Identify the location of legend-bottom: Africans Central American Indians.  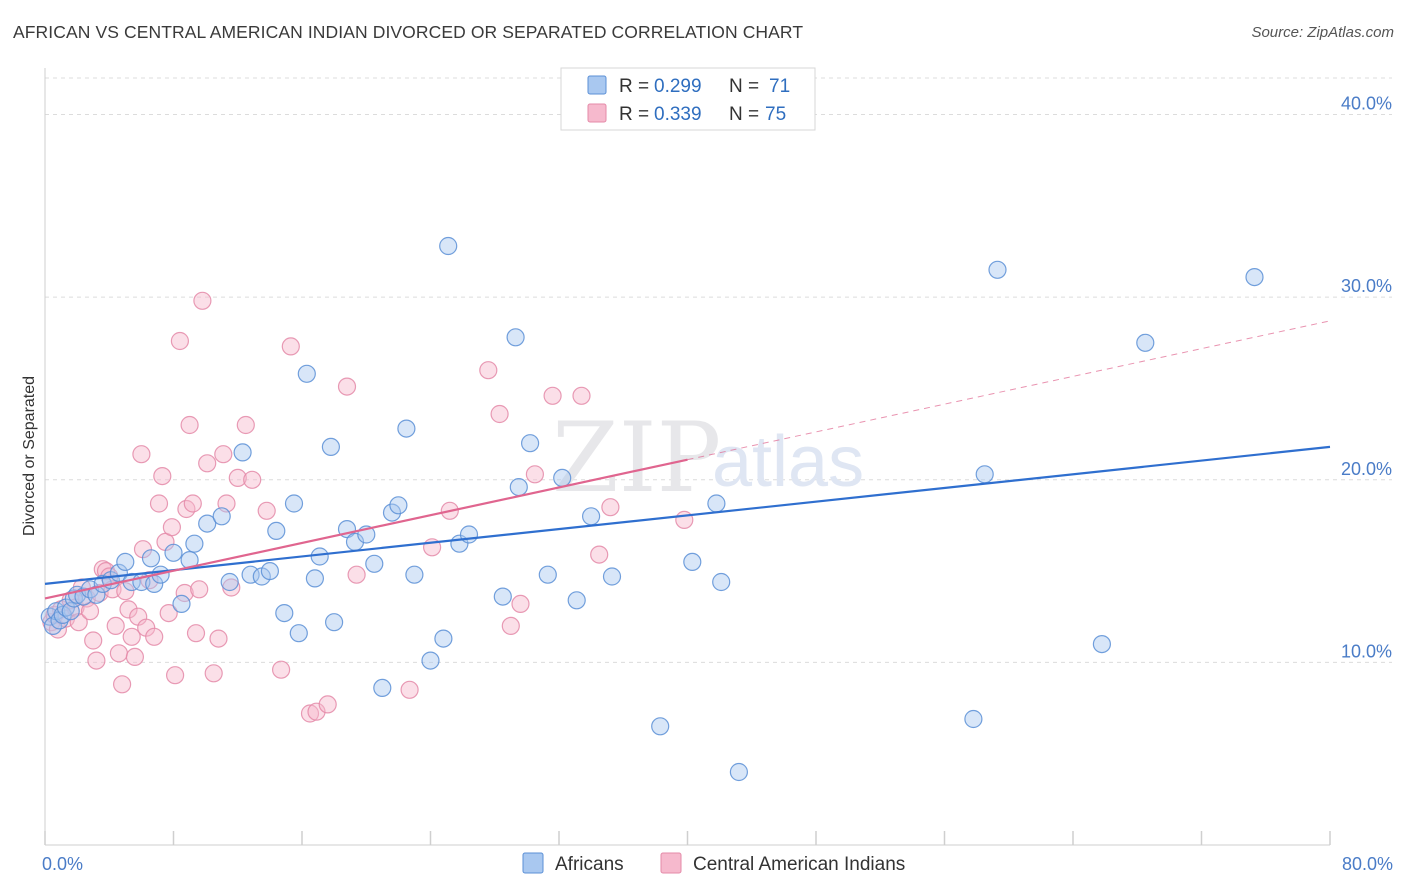
(713, 863).